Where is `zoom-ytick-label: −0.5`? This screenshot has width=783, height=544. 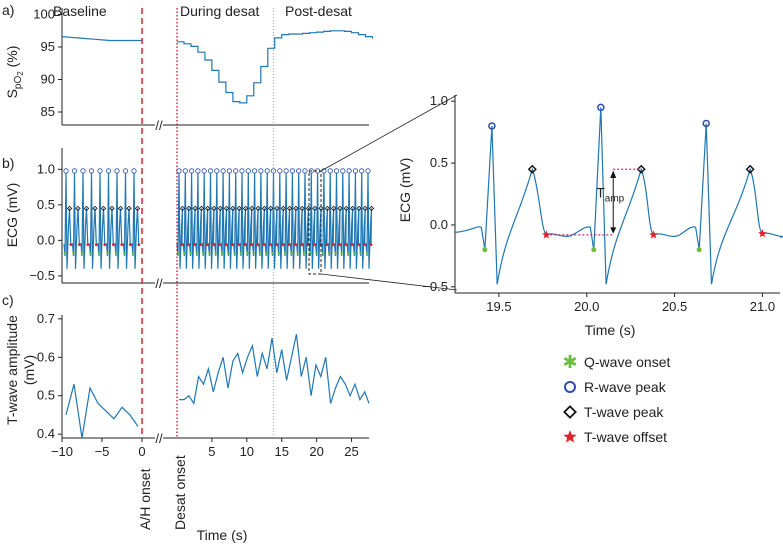
zoom-ytick-label: −0.5 is located at coordinates (435, 286).